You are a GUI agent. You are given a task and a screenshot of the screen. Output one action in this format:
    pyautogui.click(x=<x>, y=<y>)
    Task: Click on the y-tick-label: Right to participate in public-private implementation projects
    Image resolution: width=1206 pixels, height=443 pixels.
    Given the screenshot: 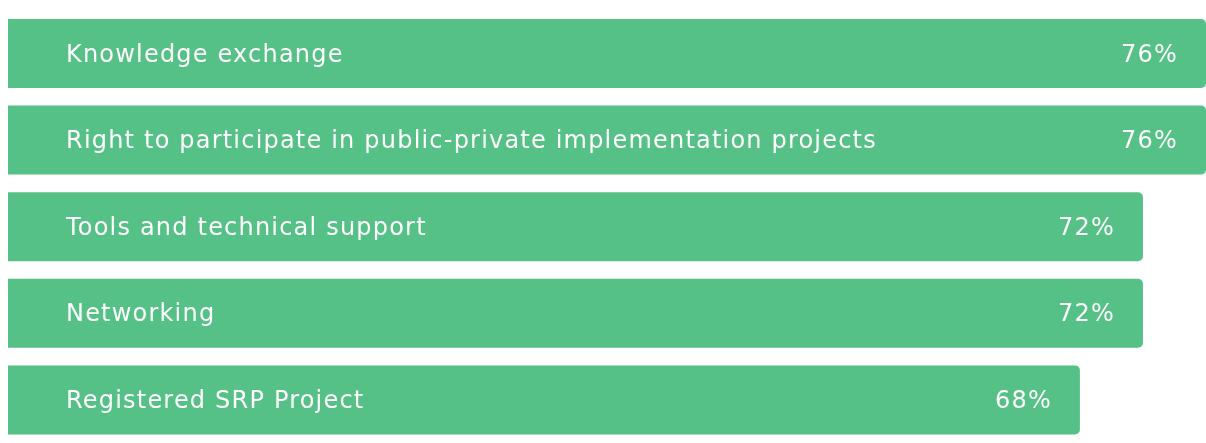 What is the action you would take?
    pyautogui.click(x=471, y=140)
    